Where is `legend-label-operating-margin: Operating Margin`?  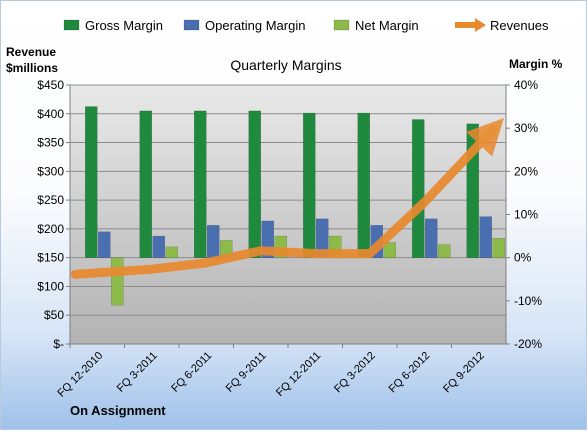
legend-label-operating-margin: Operating Margin is located at coordinates (255, 25).